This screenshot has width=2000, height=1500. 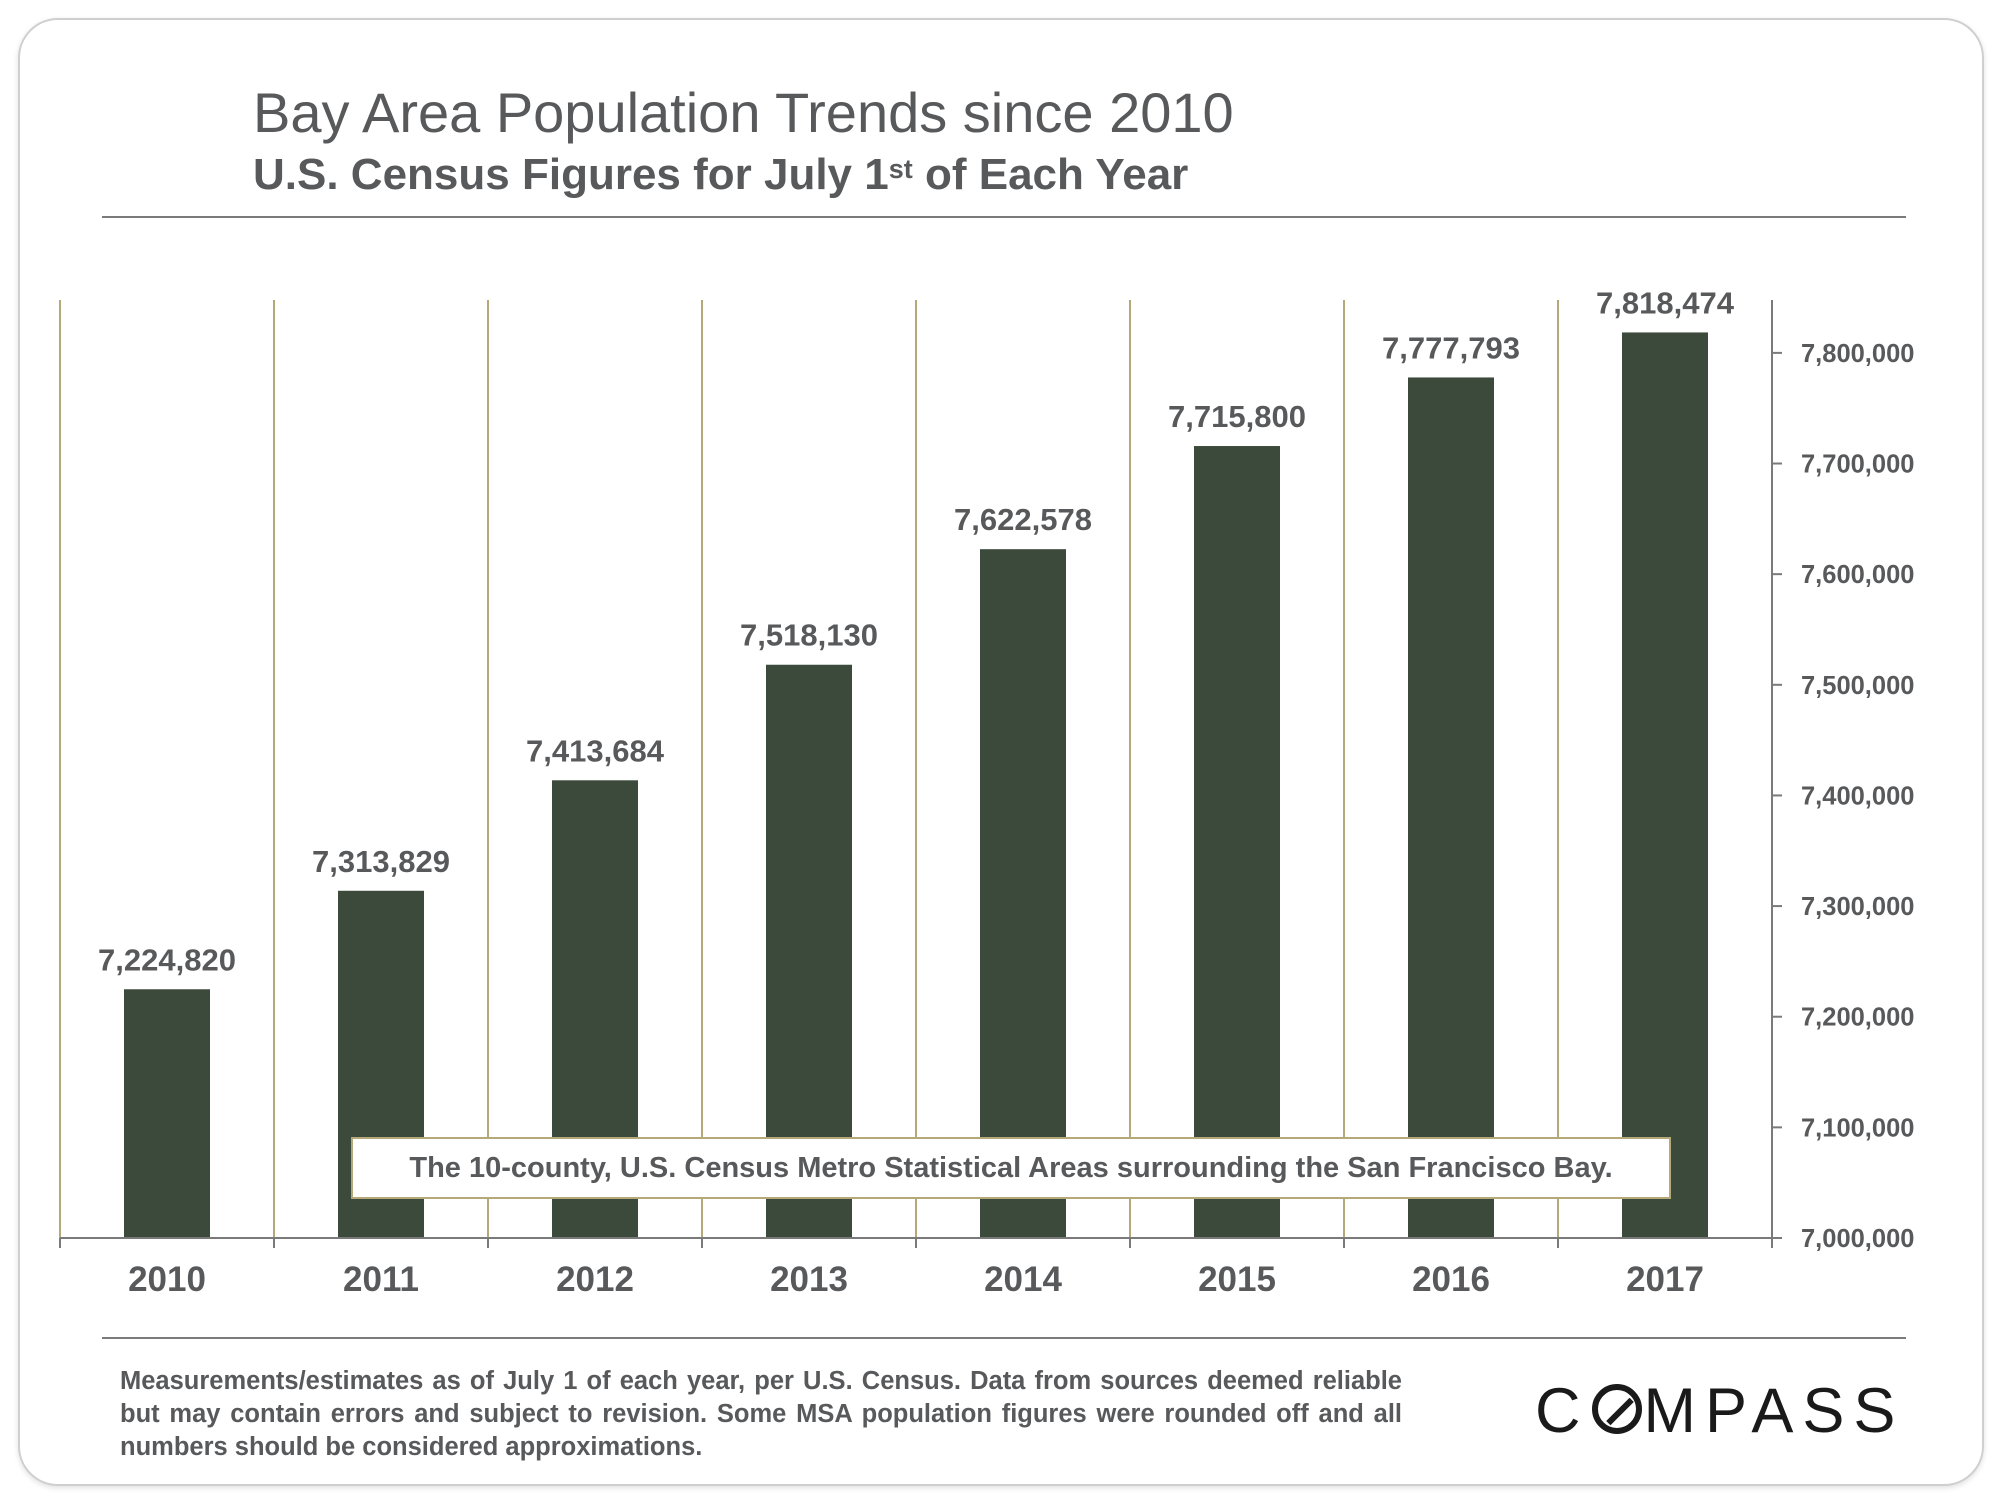 What do you see at coordinates (1774, 1411) in the screenshot?
I see `logo-letters-rest: MPASS` at bounding box center [1774, 1411].